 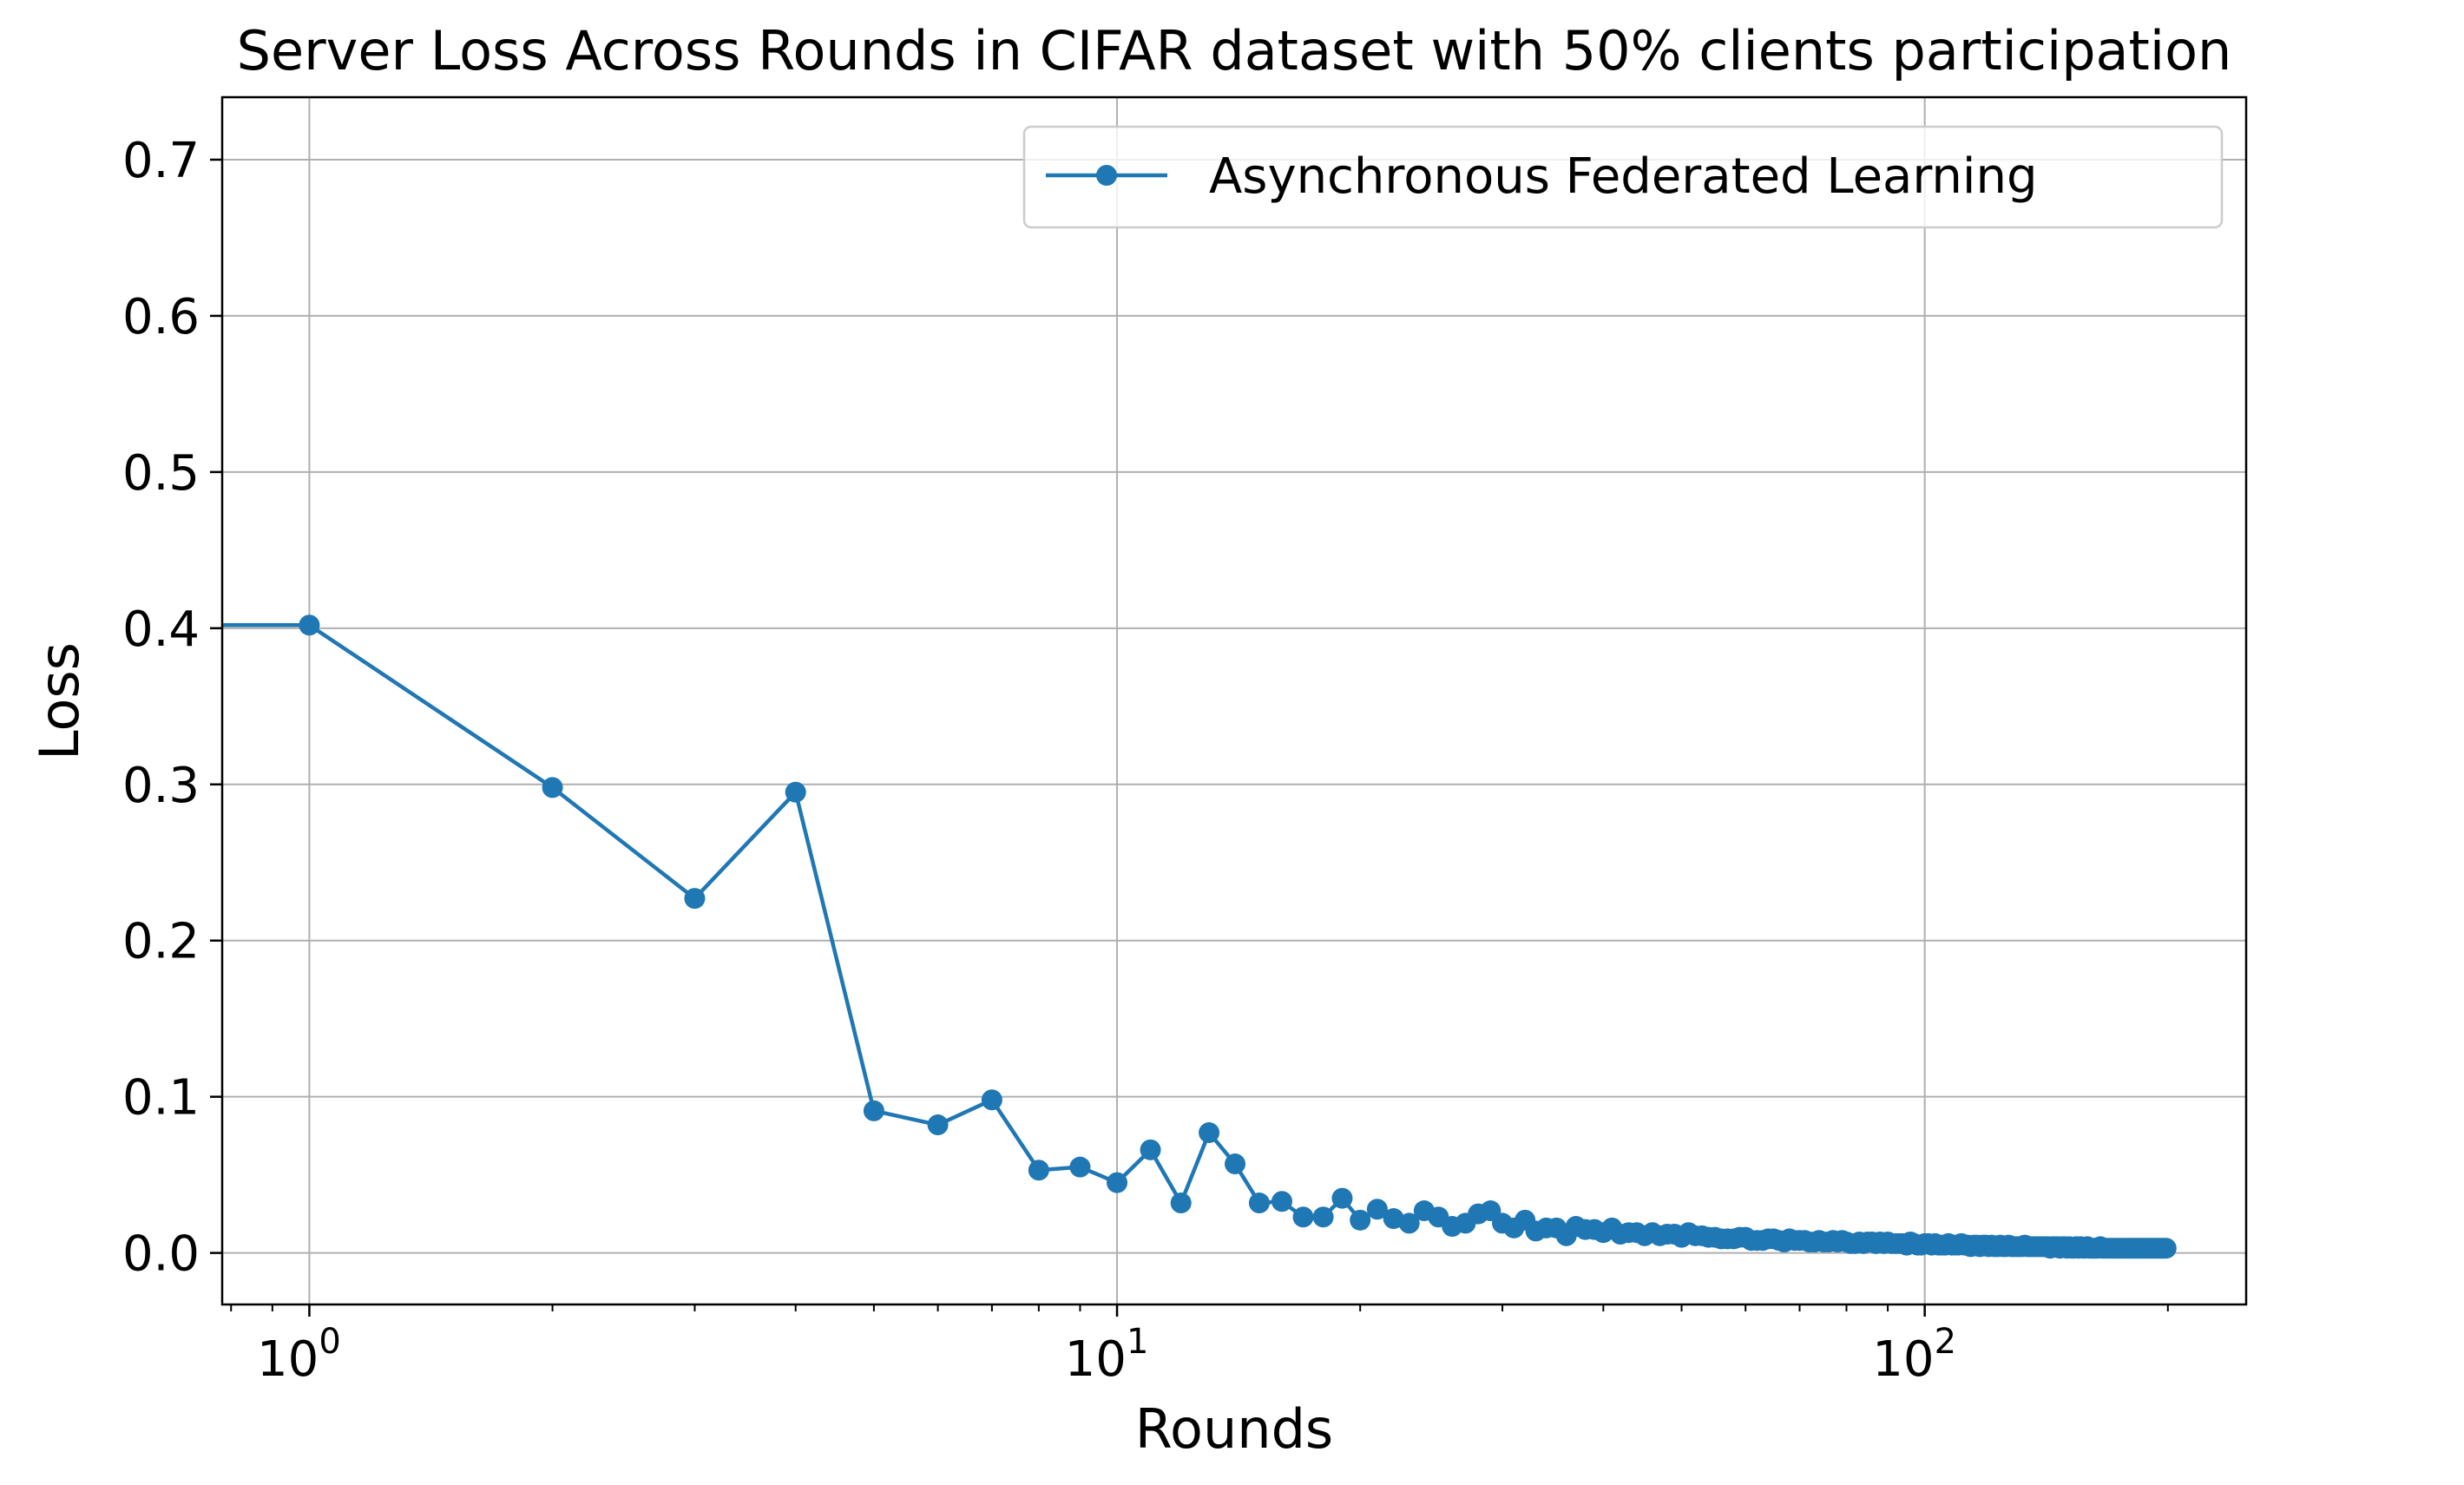 What do you see at coordinates (1234, 1429) in the screenshot?
I see `x-axis-label: Rounds` at bounding box center [1234, 1429].